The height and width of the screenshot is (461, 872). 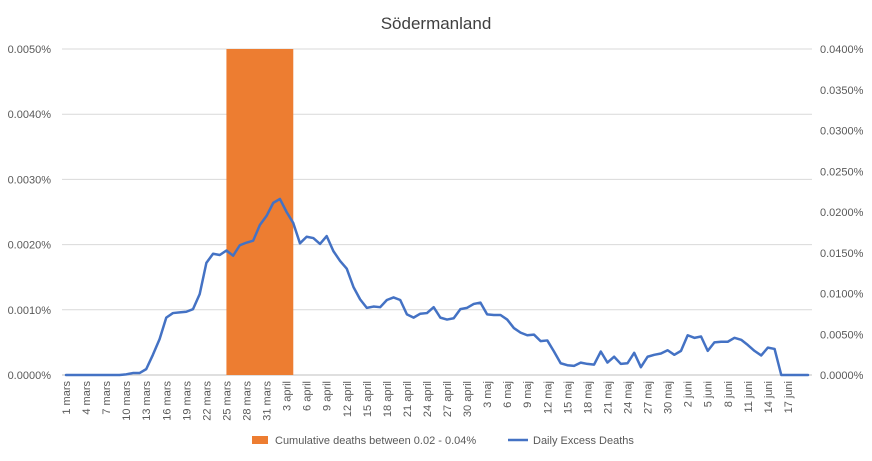 What do you see at coordinates (30, 246) in the screenshot?
I see `y-left-tick-label: 0.0020%` at bounding box center [30, 246].